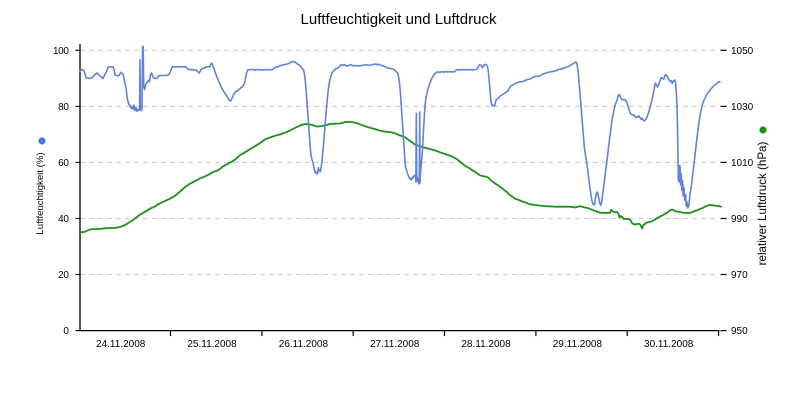 This screenshot has width=800, height=405. Describe the element at coordinates (40, 193) in the screenshot. I see `svg-text: Luftfeuchtigkeit (%)` at that location.